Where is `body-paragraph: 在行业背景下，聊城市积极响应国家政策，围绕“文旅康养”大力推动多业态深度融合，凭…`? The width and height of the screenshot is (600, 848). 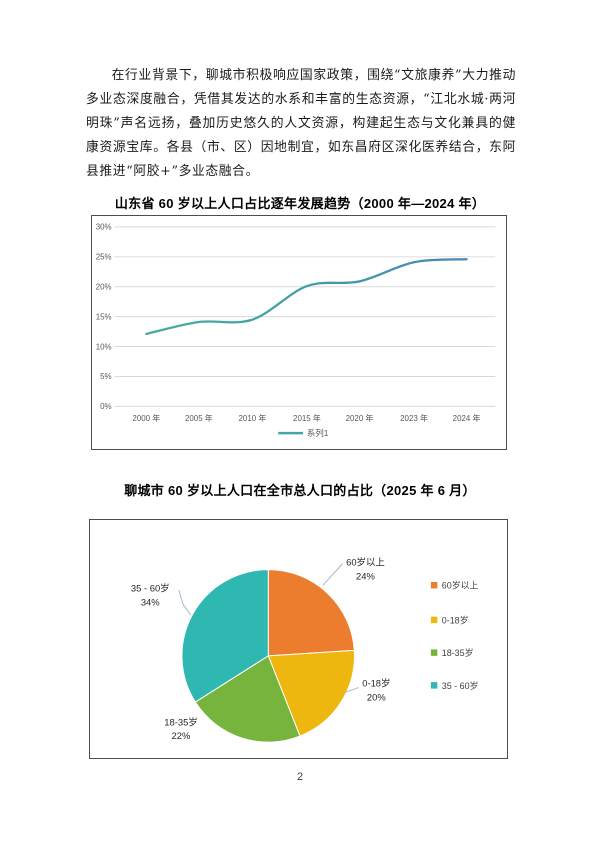 body-paragraph: 在行业背景下，聊城市积极响应国家政策，围绕“文旅康养”大力推动多业态深度融合，凭… is located at coordinates (301, 123).